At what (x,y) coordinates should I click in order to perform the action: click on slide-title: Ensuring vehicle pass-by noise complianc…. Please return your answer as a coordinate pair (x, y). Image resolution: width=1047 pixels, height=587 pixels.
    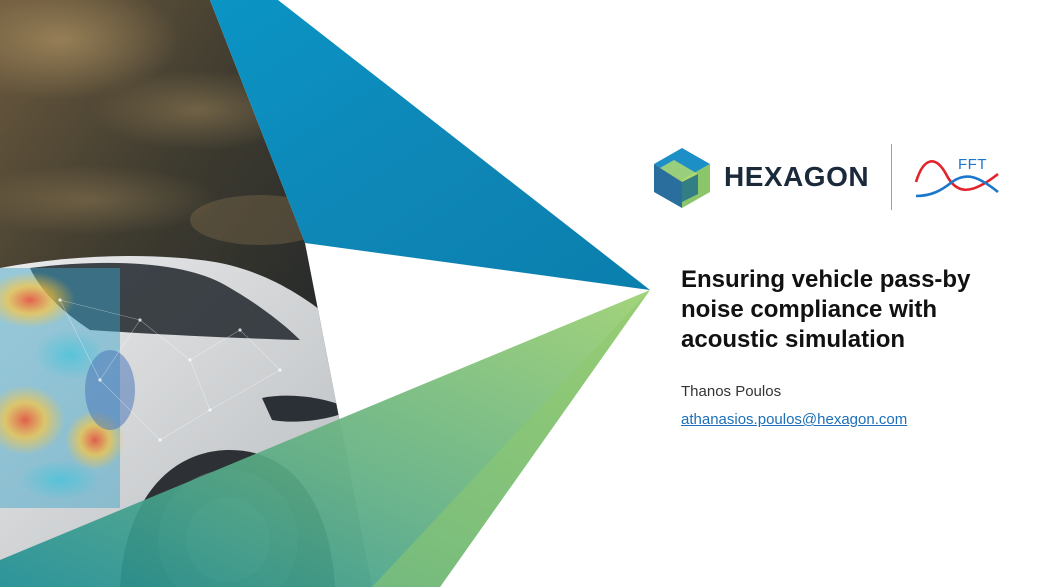
    Looking at the image, I should click on (851, 310).